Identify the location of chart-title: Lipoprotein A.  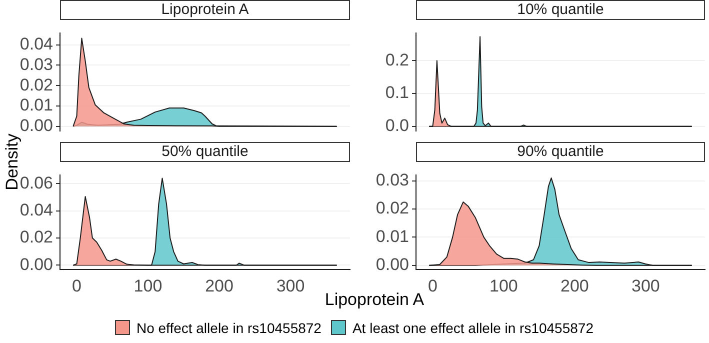
(205, 10).